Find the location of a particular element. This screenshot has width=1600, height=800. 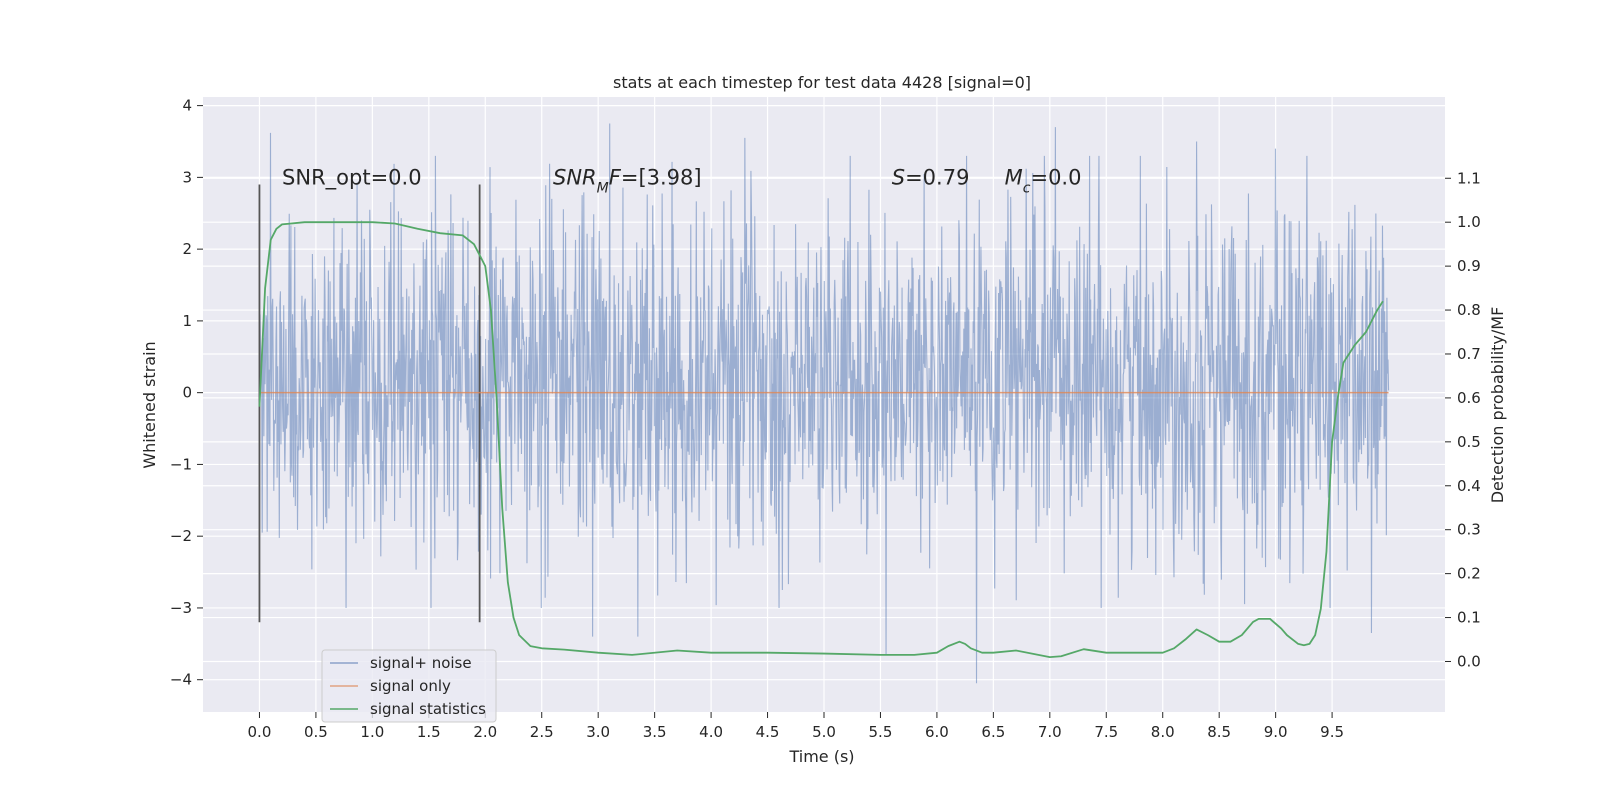

y-right-tick-label: 0.5 is located at coordinates (1469, 442).